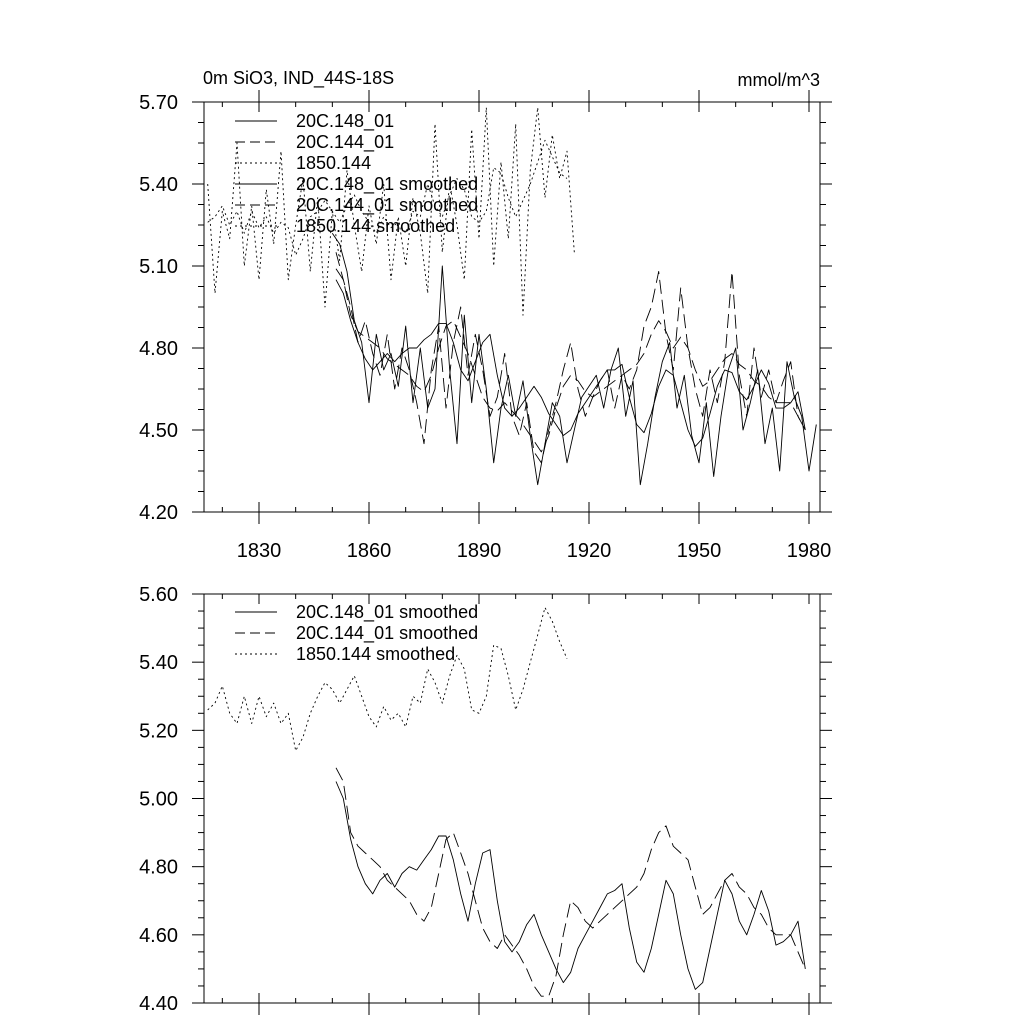 The width and height of the screenshot is (1024, 1024). I want to click on top-xtick-label: 1920, so click(589, 551).